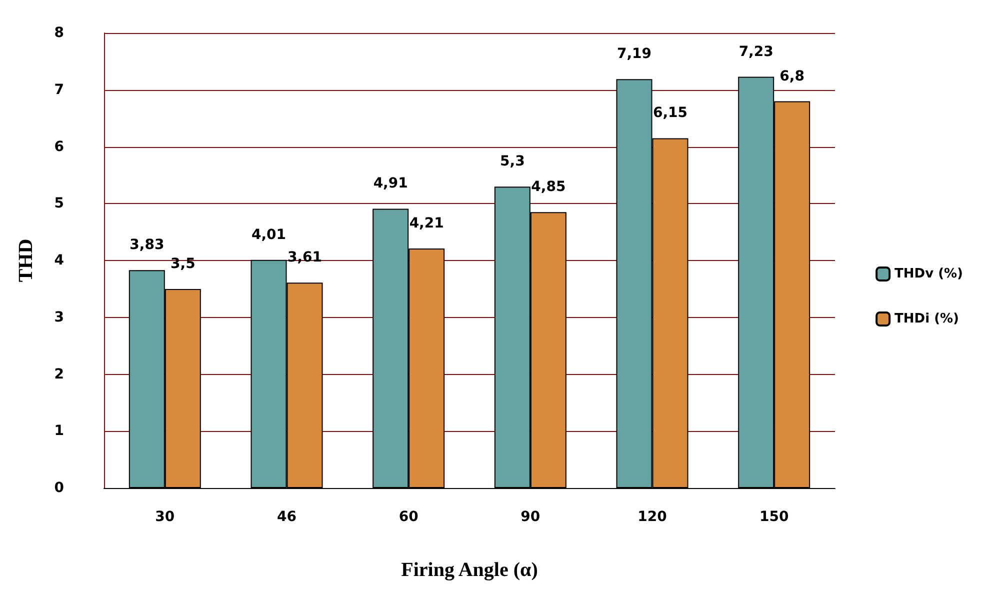  What do you see at coordinates (26, 260) in the screenshot?
I see `y-axis-title: THD` at bounding box center [26, 260].